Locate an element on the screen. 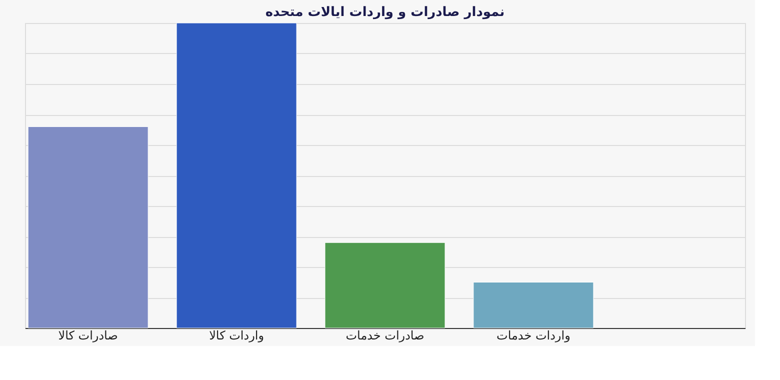 This screenshot has height=380, width=780. x-tick-label: واردات خدمات is located at coordinates (533, 335).